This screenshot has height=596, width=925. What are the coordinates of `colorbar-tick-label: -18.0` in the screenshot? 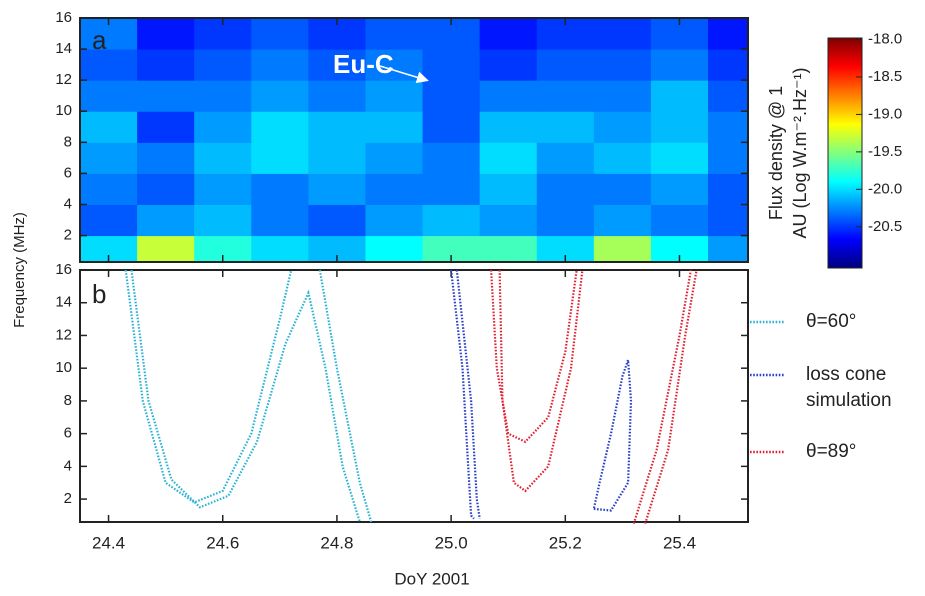 It's located at (885, 38).